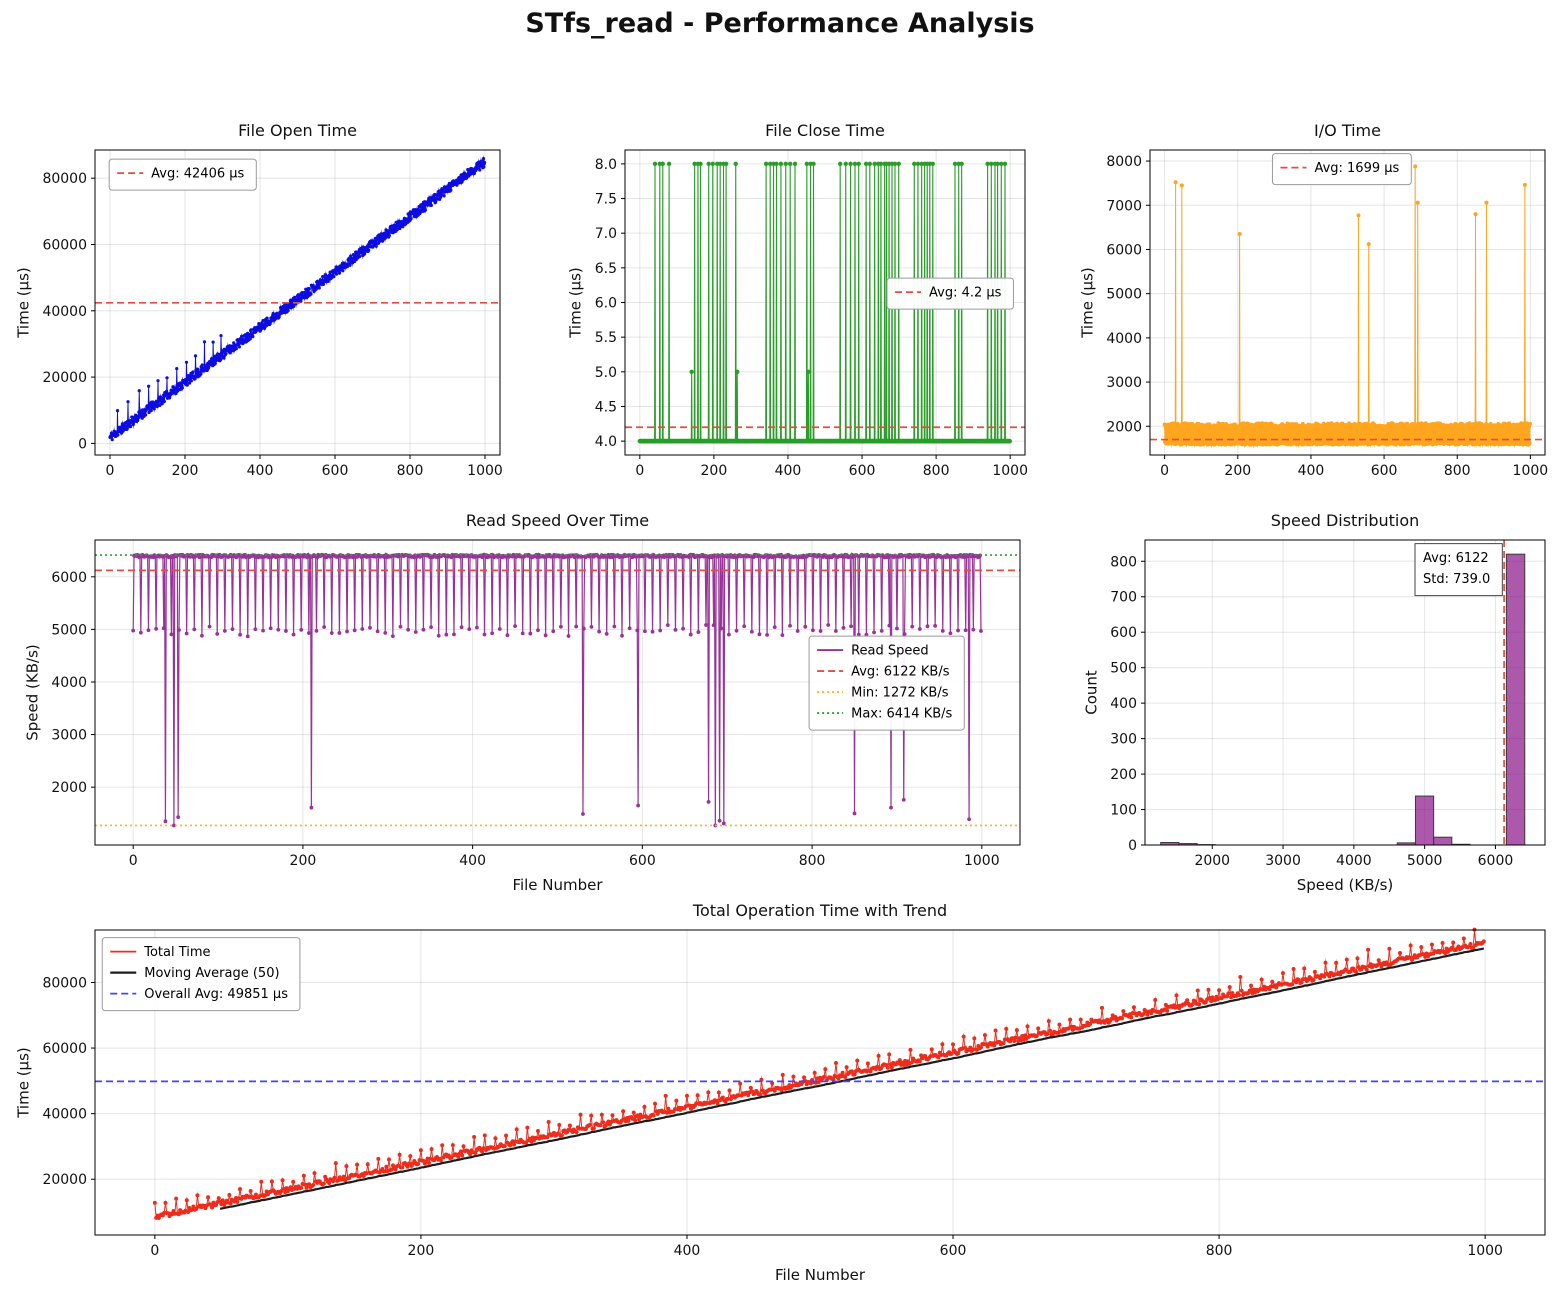  I want to click on page-title: STfs_read - Performance Analysis, so click(780, 23).